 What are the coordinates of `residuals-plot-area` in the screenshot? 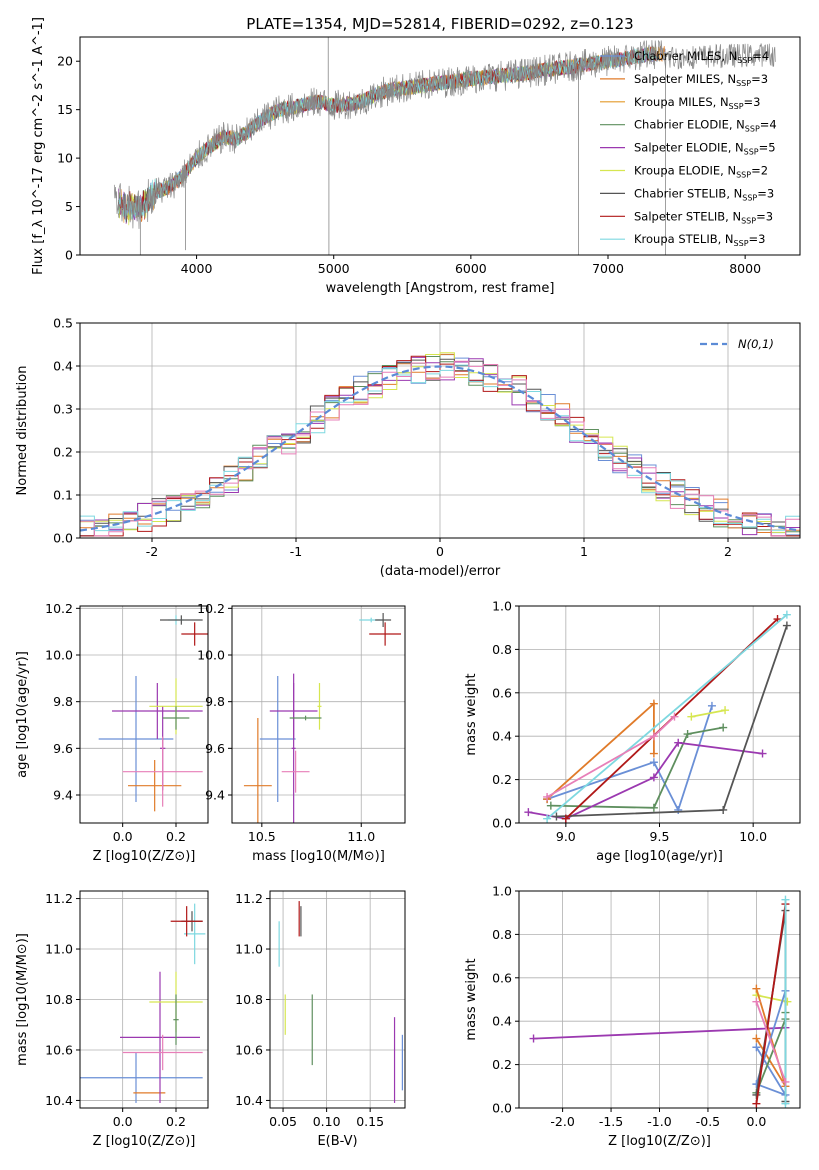 It's located at (440, 444).